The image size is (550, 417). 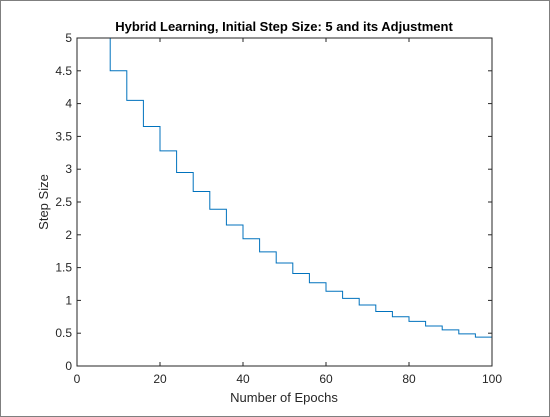 What do you see at coordinates (63, 71) in the screenshot?
I see `y-tick-label: 4.5` at bounding box center [63, 71].